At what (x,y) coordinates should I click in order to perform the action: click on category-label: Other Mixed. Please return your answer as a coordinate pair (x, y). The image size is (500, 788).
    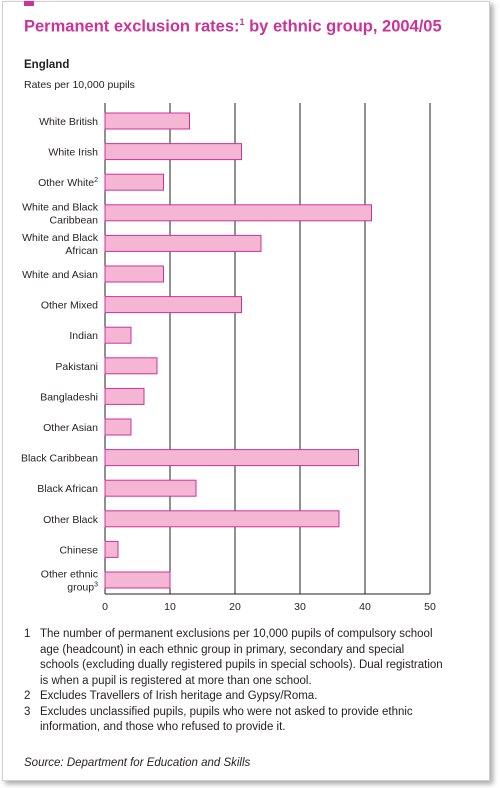
    Looking at the image, I should click on (69, 306).